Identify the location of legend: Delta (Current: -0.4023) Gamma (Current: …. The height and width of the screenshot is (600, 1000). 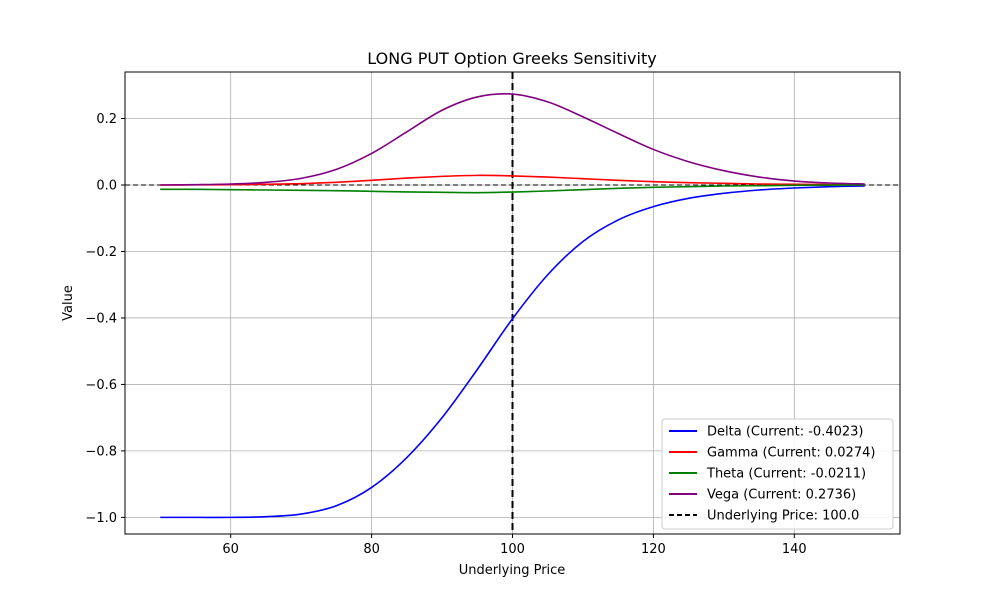
(777, 474).